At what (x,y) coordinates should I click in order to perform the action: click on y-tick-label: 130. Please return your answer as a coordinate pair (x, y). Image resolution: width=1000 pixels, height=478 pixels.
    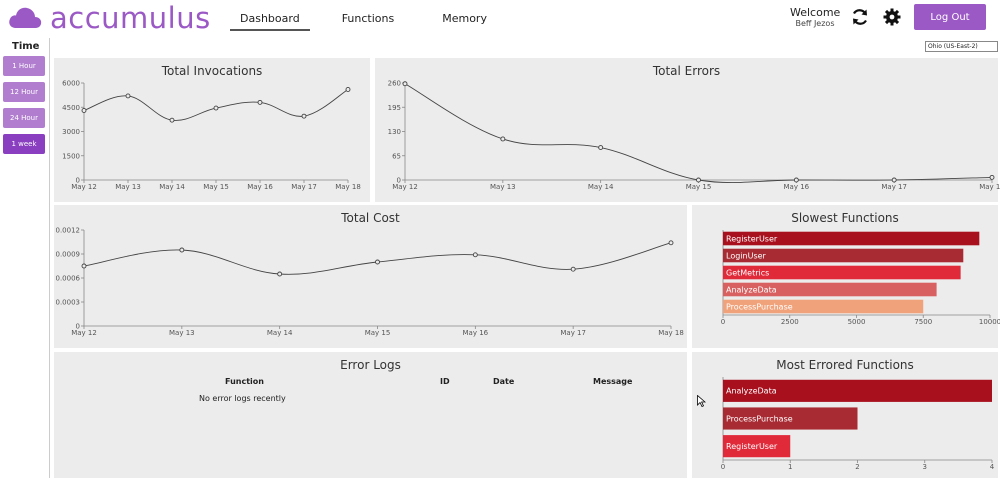
    Looking at the image, I should click on (394, 132).